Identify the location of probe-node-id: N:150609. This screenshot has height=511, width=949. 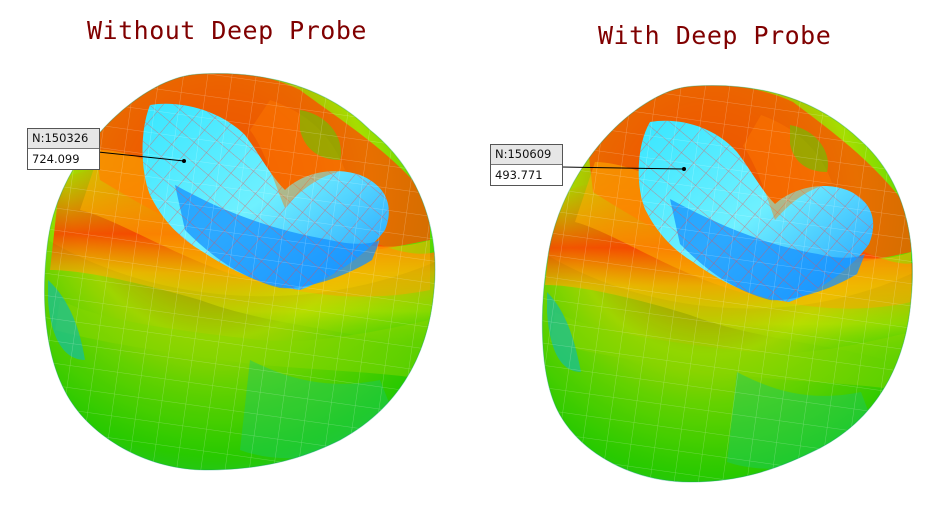
(526, 155).